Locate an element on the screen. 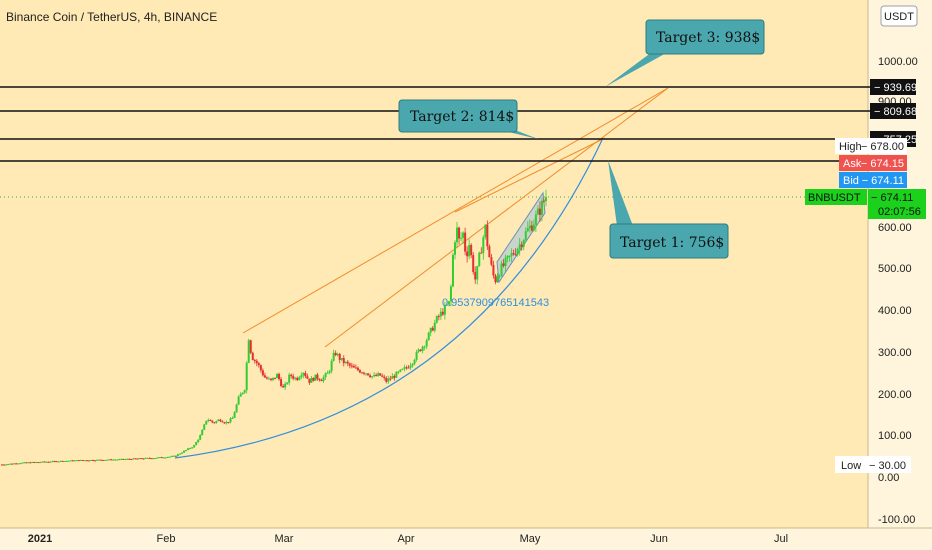  y-tick-label: 100.00 is located at coordinates (895, 436).